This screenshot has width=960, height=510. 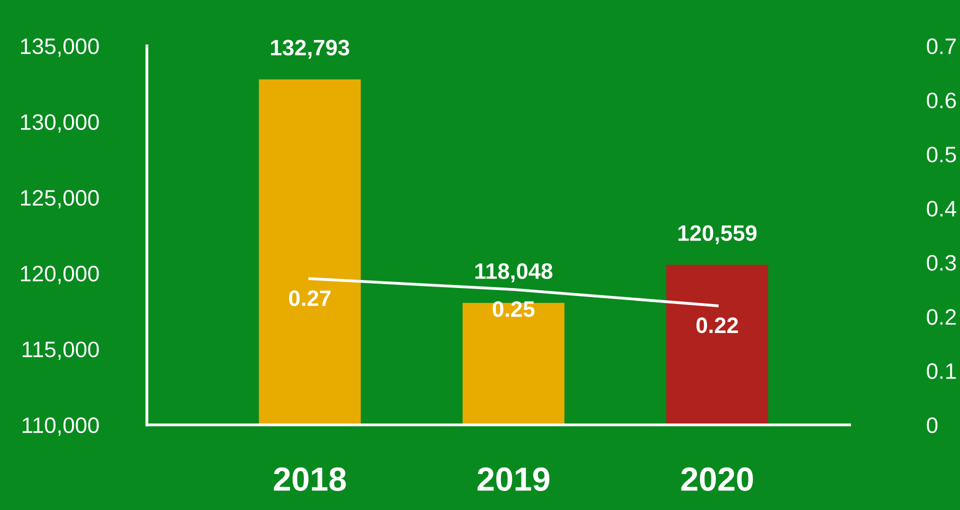 What do you see at coordinates (60, 199) in the screenshot?
I see `y-tick-label: 125,000` at bounding box center [60, 199].